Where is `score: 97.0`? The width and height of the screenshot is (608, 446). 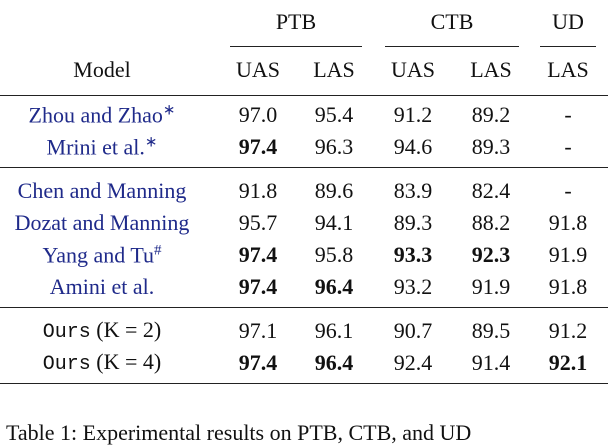 score: 97.0 is located at coordinates (258, 114).